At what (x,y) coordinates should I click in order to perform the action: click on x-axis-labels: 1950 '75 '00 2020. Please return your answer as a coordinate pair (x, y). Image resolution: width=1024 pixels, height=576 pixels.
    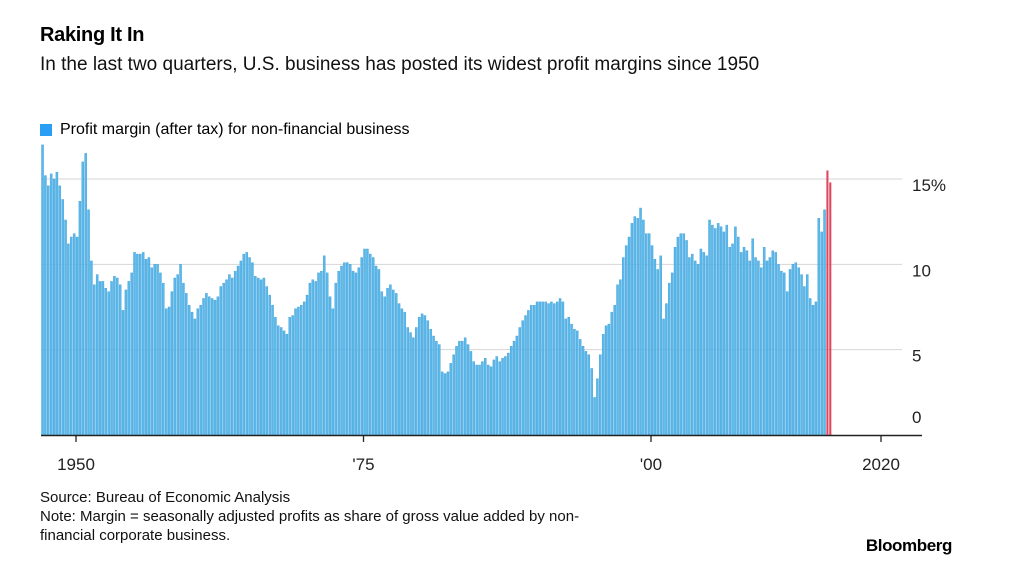
    Looking at the image, I should click on (478, 464).